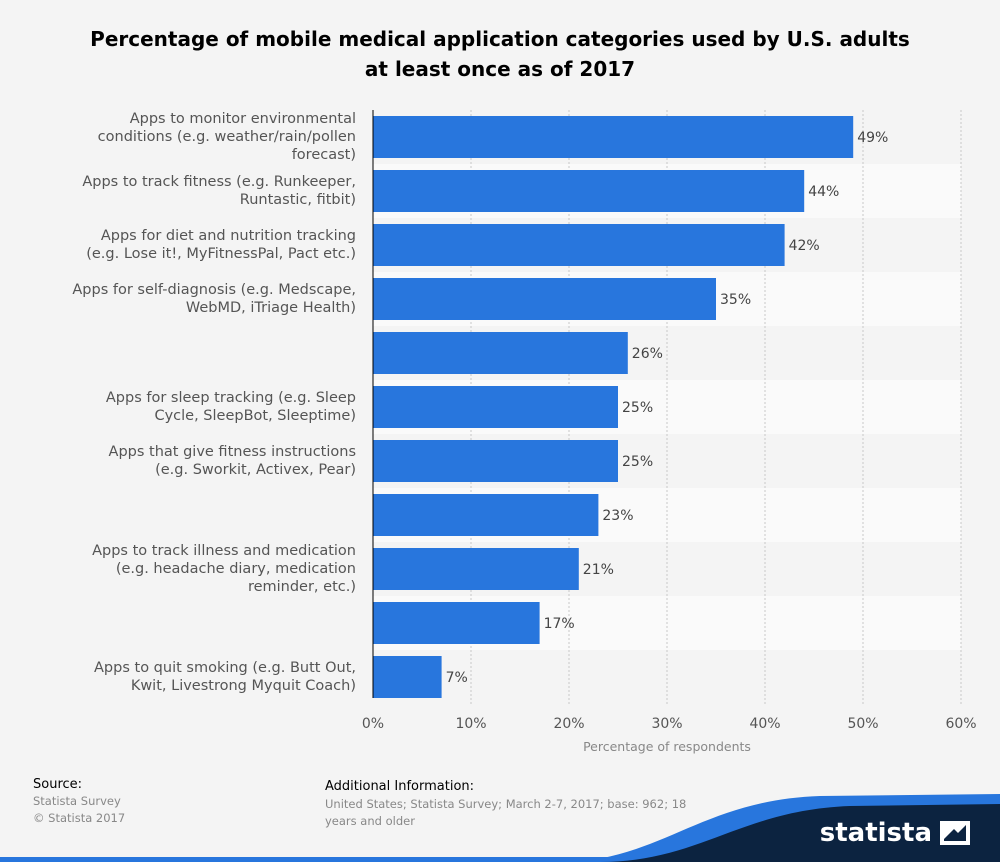  Describe the element at coordinates (735, 300) in the screenshot. I see `value-label: 35%` at that location.